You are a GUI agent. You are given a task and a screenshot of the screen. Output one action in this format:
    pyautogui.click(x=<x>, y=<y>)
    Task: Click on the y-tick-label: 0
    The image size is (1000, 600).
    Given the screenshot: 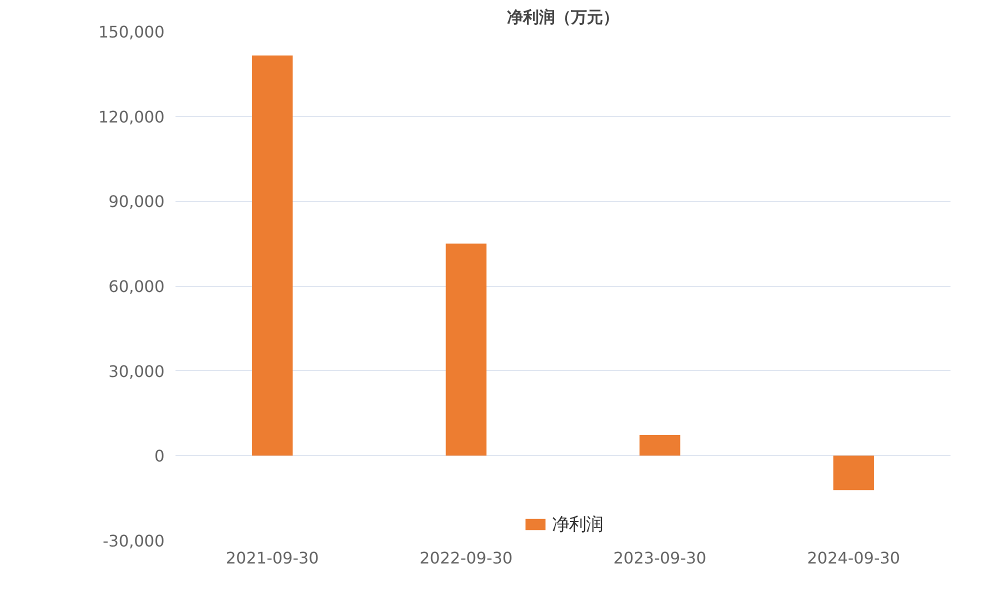 What is the action you would take?
    pyautogui.click(x=159, y=456)
    